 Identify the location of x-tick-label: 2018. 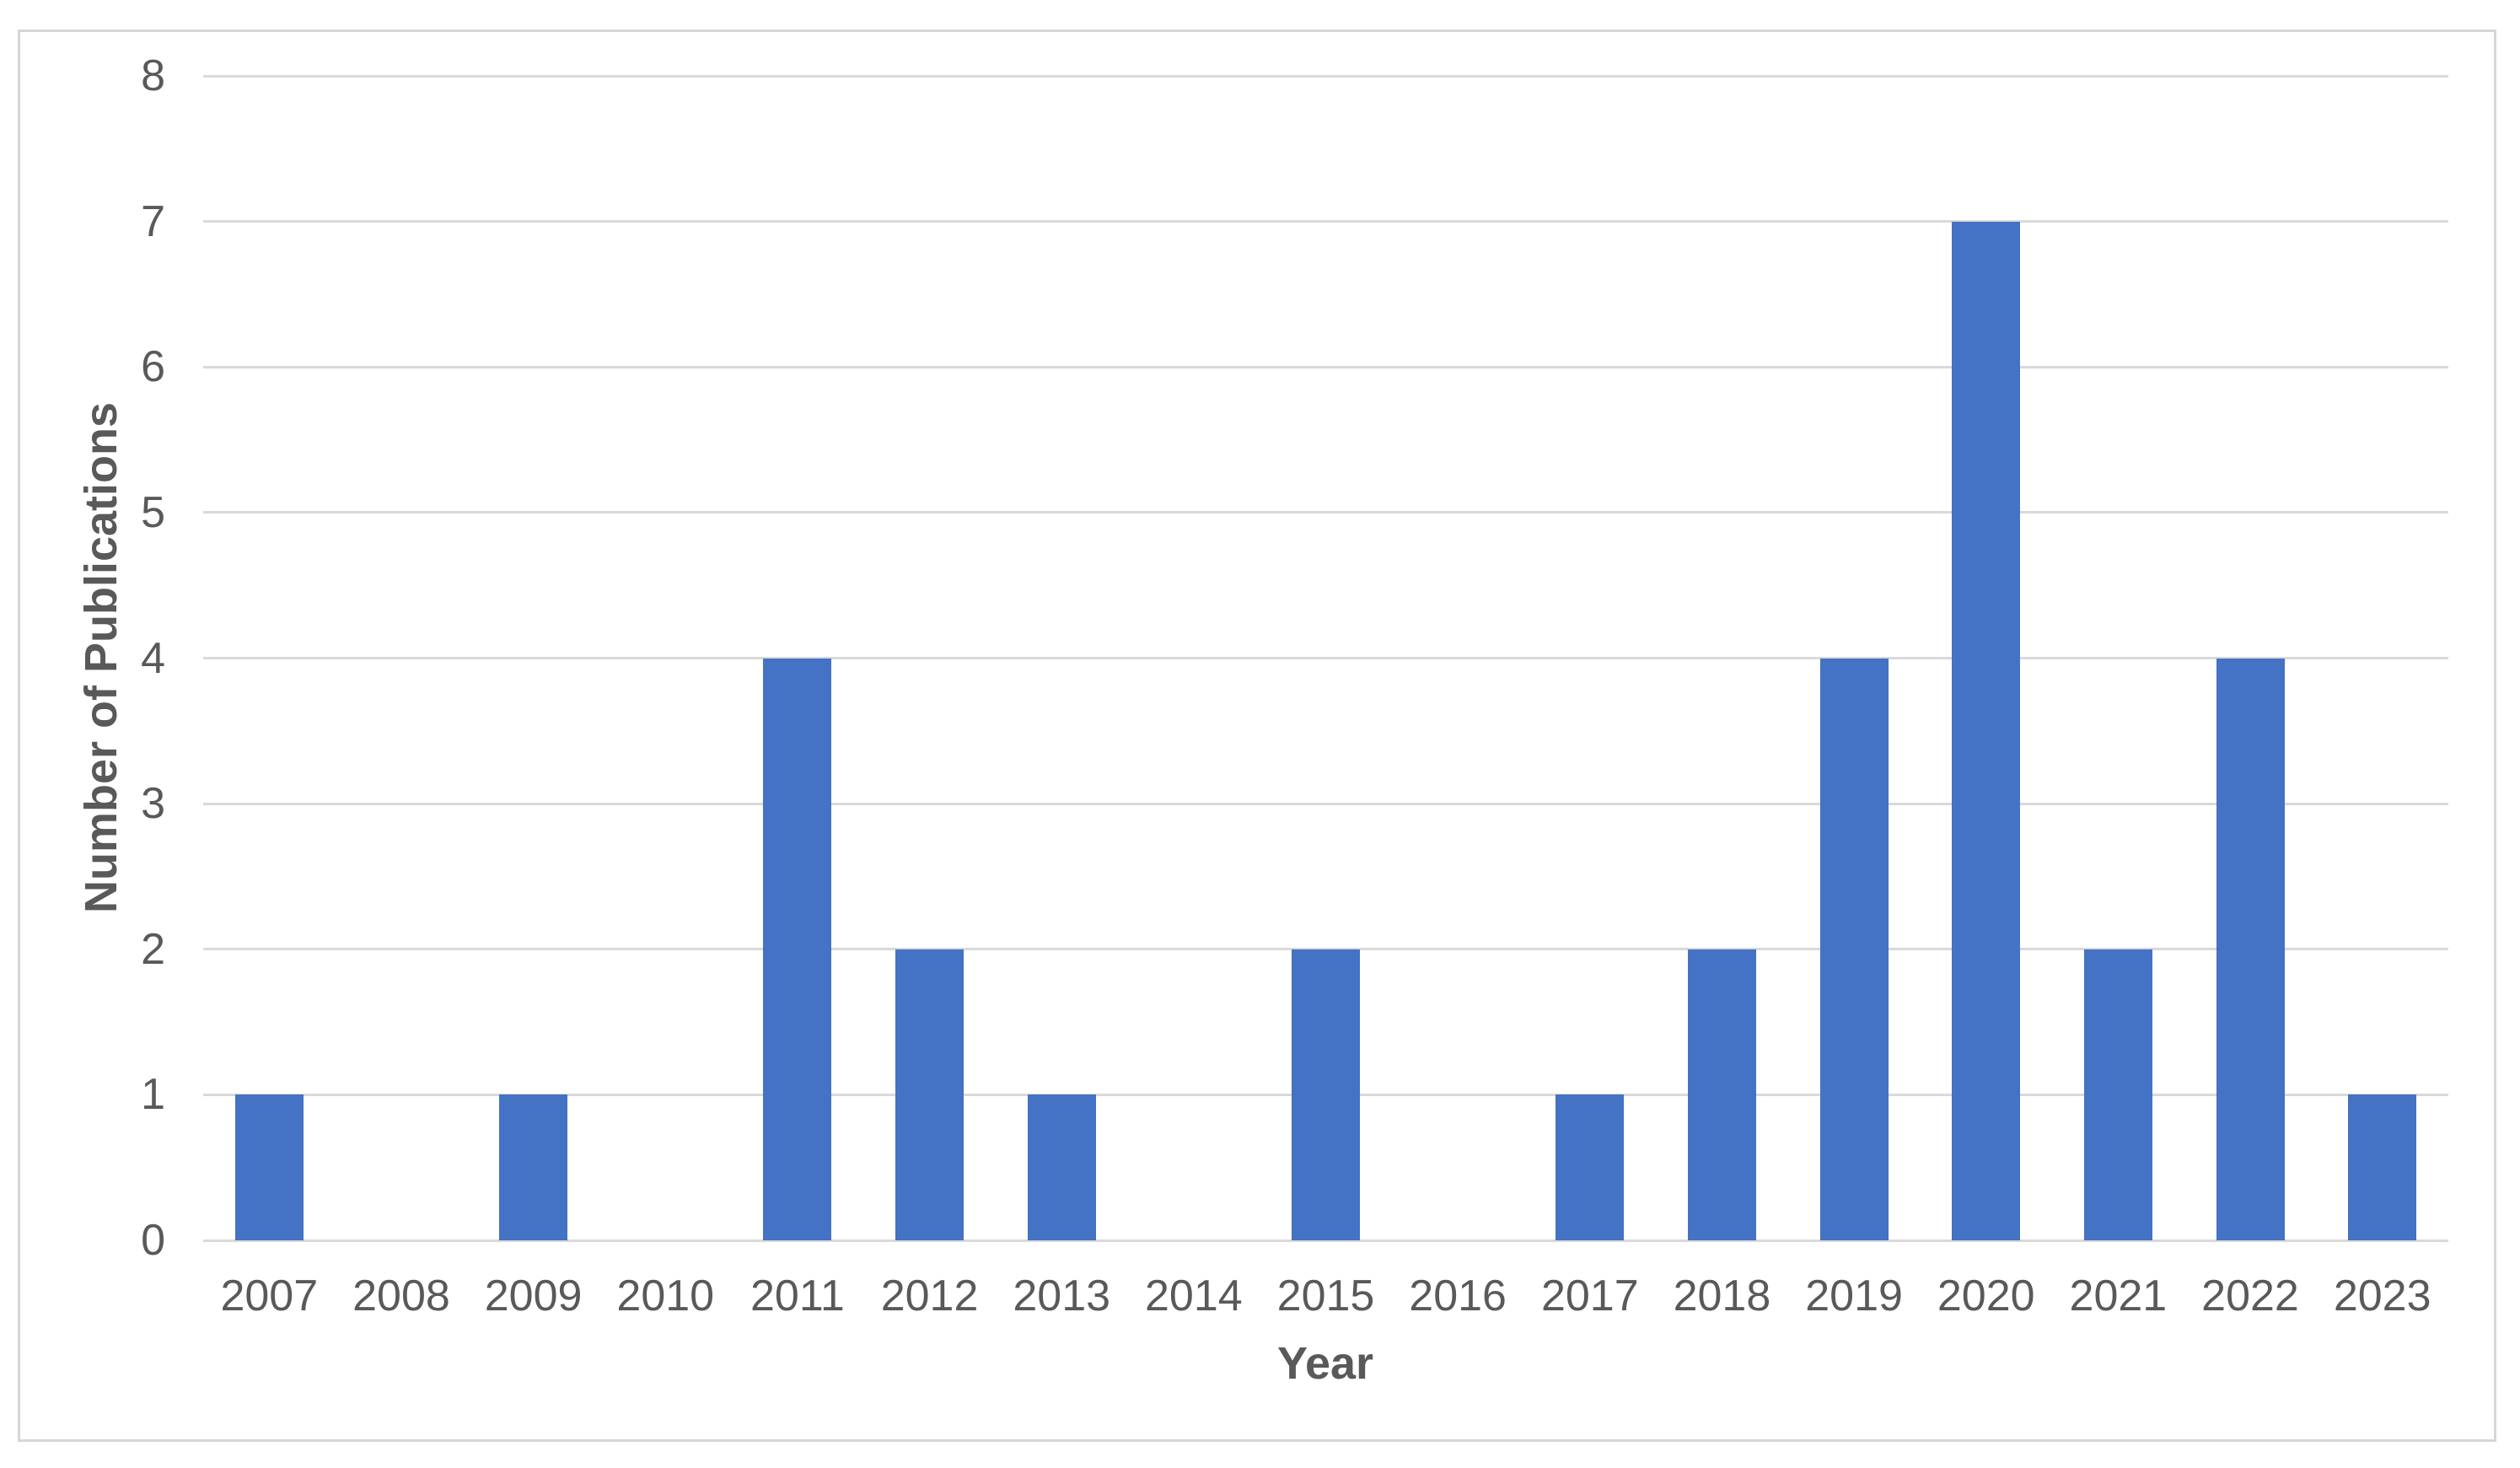
(1722, 1296).